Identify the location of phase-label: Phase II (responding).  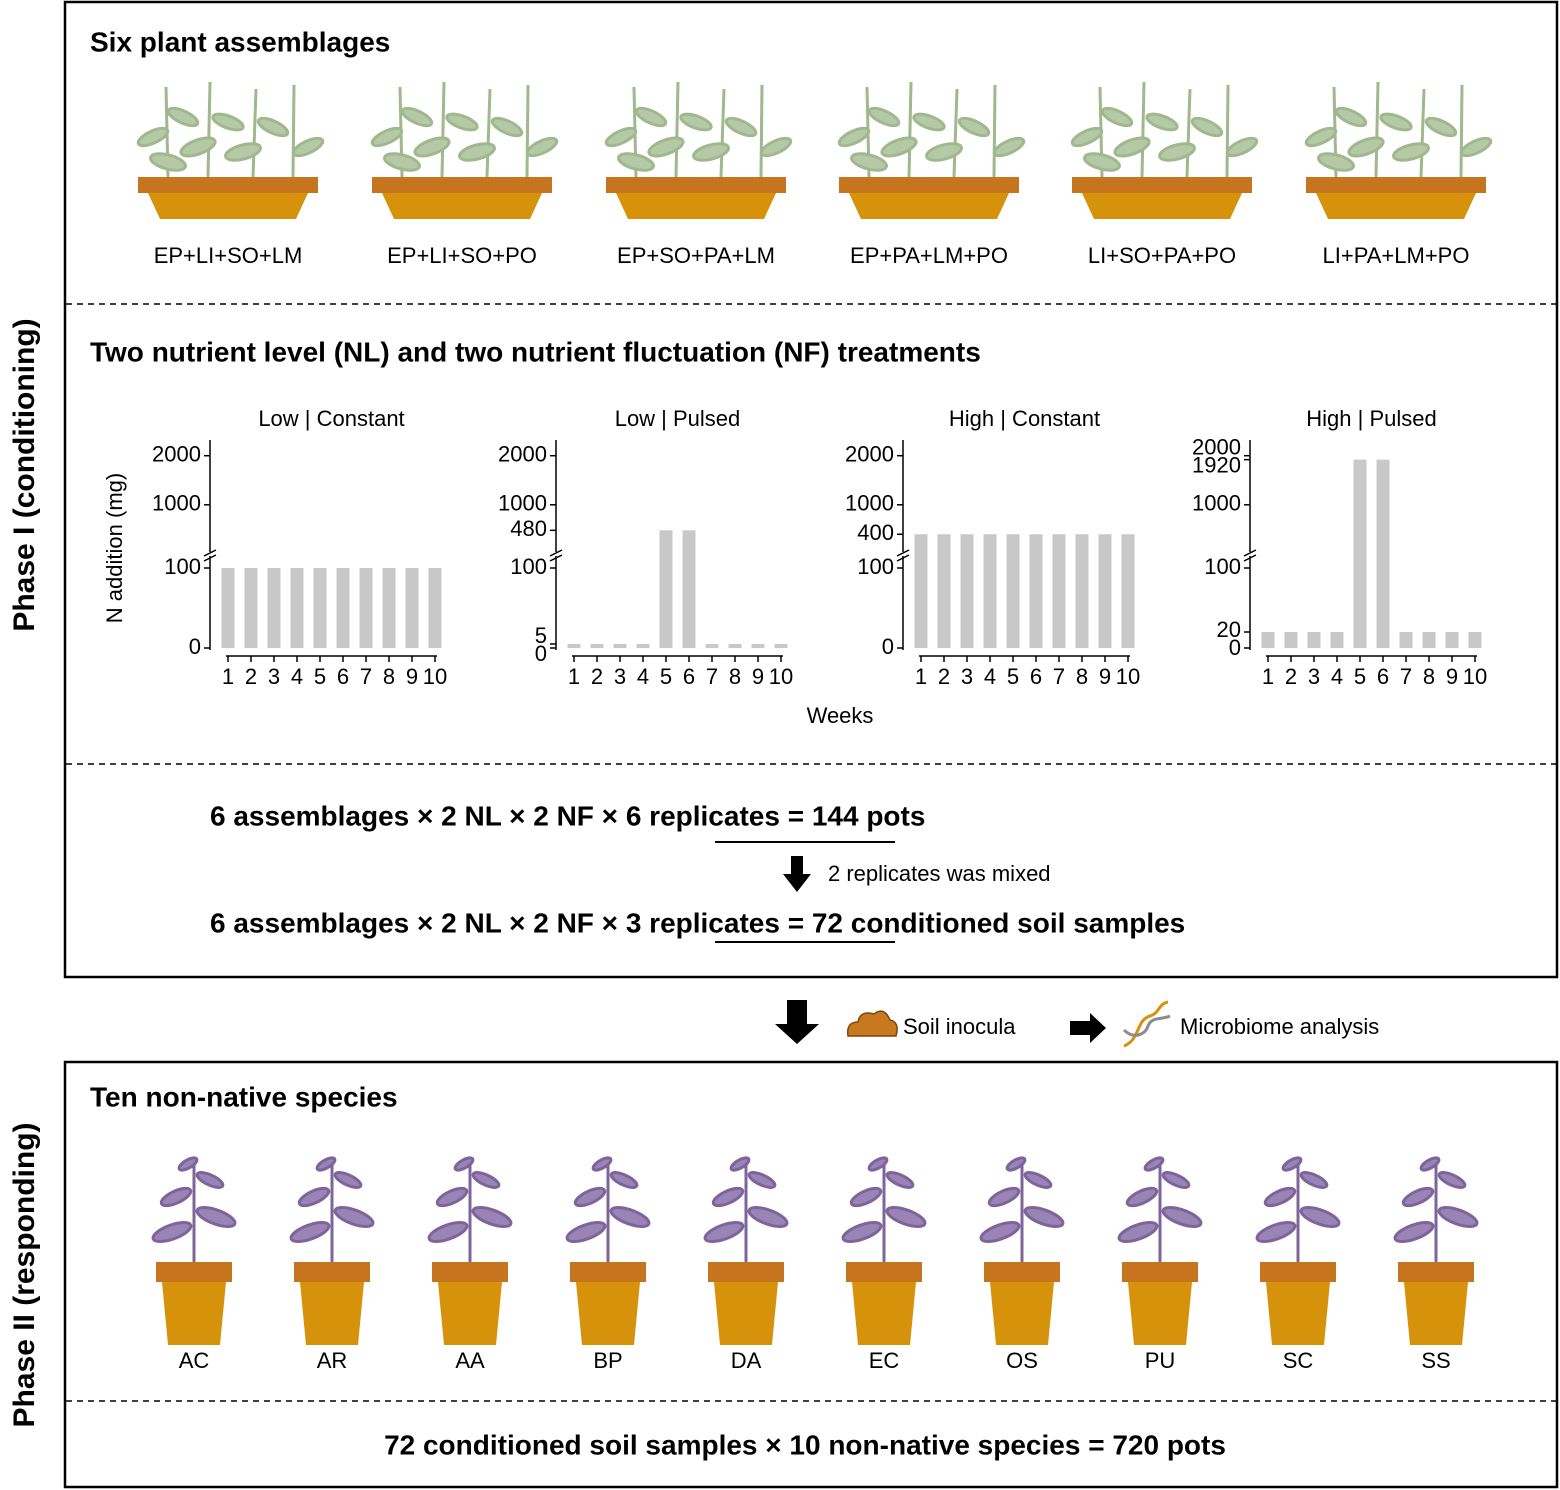
(24, 1274).